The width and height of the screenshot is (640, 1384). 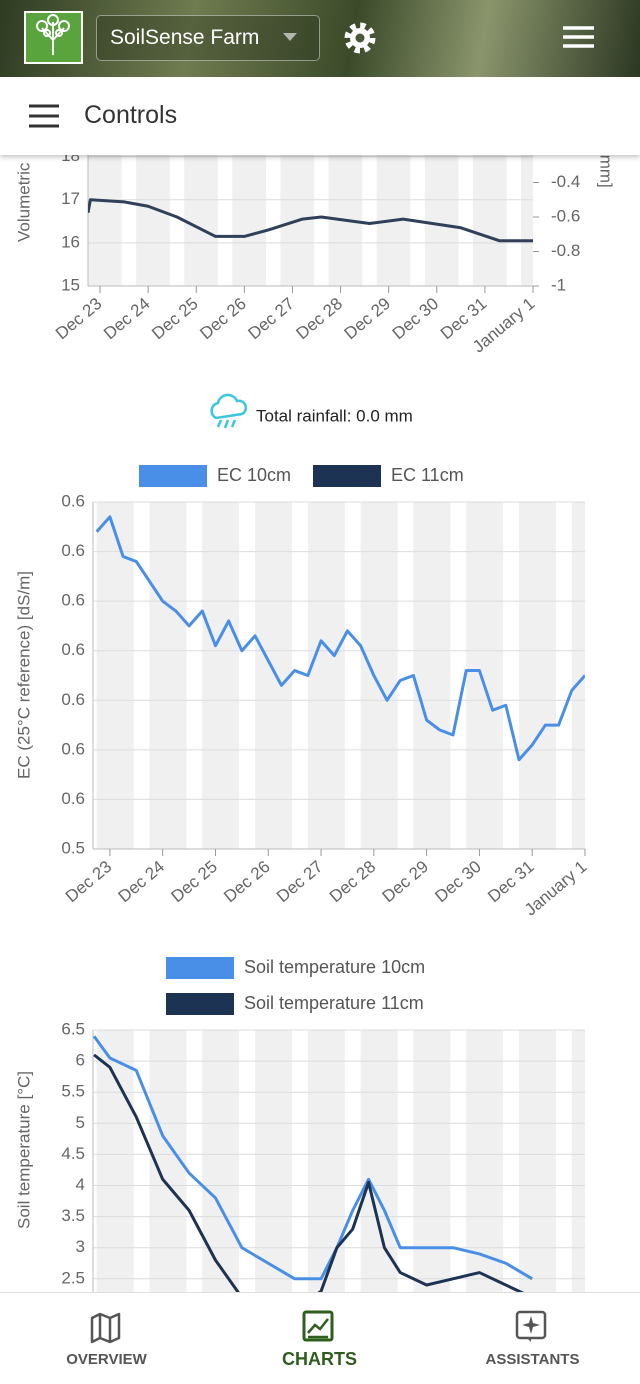 I want to click on y-tick-label: 17, so click(x=70, y=198).